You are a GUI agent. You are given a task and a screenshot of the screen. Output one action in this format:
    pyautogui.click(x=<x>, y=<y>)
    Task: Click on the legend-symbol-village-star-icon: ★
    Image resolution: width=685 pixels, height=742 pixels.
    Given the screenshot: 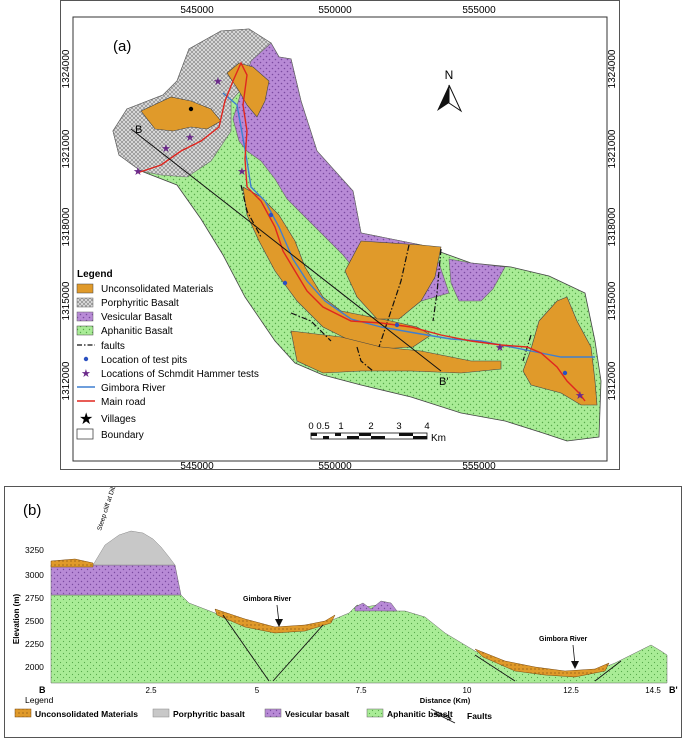 What is the action you would take?
    pyautogui.click(x=86, y=419)
    